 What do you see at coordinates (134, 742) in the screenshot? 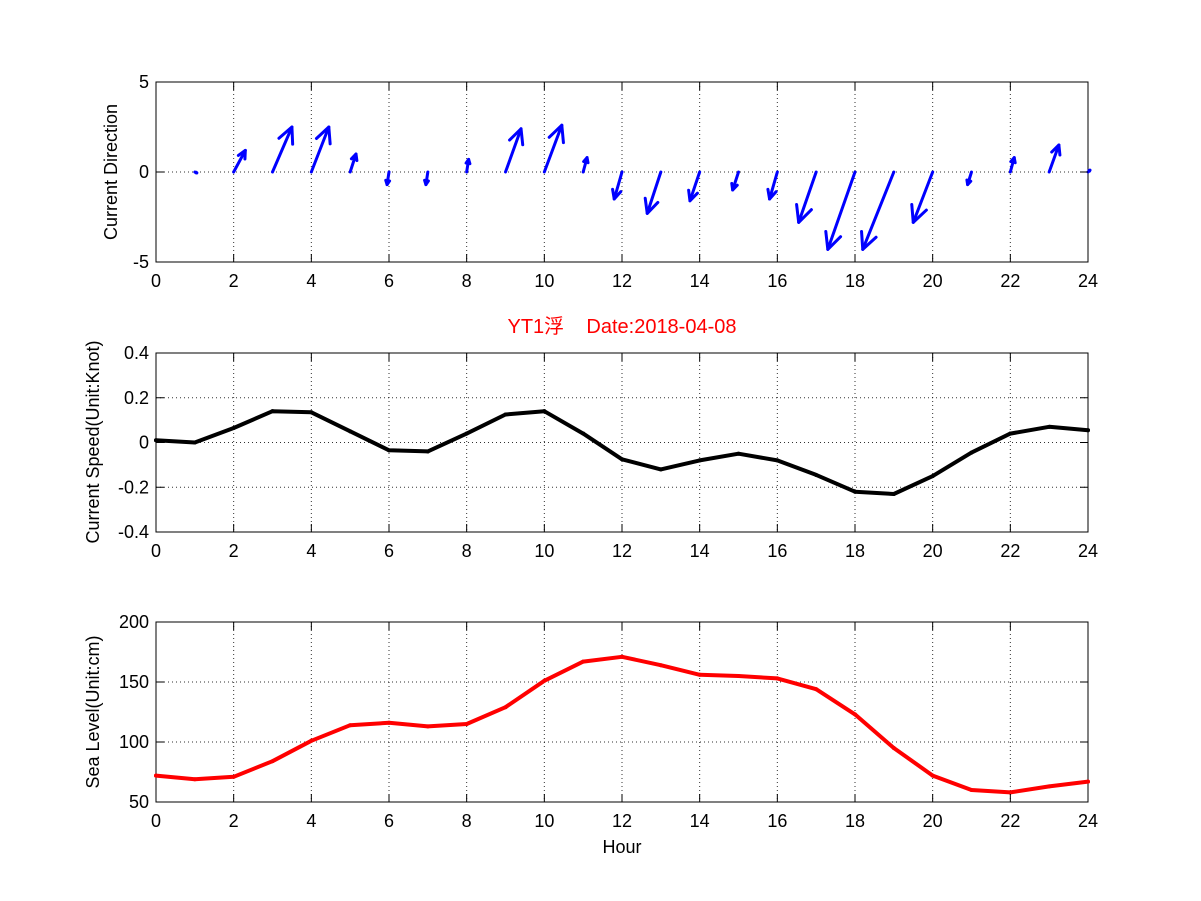
I see `sea-level-y-tick-label: 100` at bounding box center [134, 742].